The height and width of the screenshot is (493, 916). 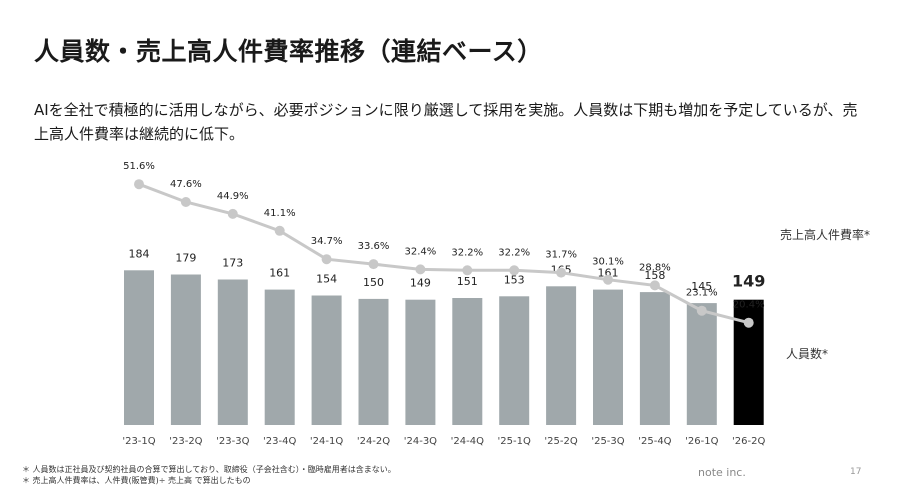 I want to click on point-value-label: 33.6%, so click(x=374, y=246).